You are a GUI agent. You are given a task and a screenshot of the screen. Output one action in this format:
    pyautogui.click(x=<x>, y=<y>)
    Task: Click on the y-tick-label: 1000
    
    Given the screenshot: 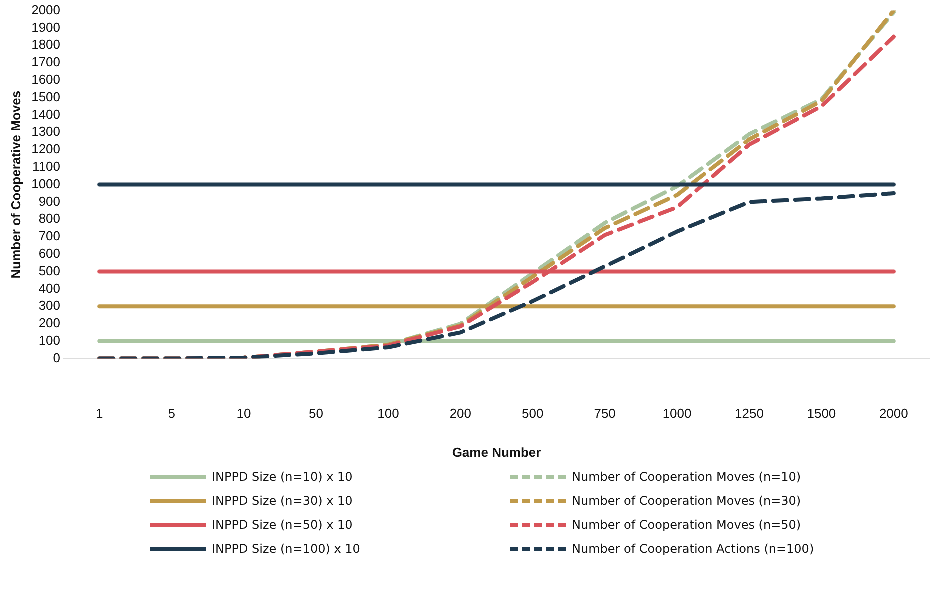 What is the action you would take?
    pyautogui.click(x=46, y=184)
    